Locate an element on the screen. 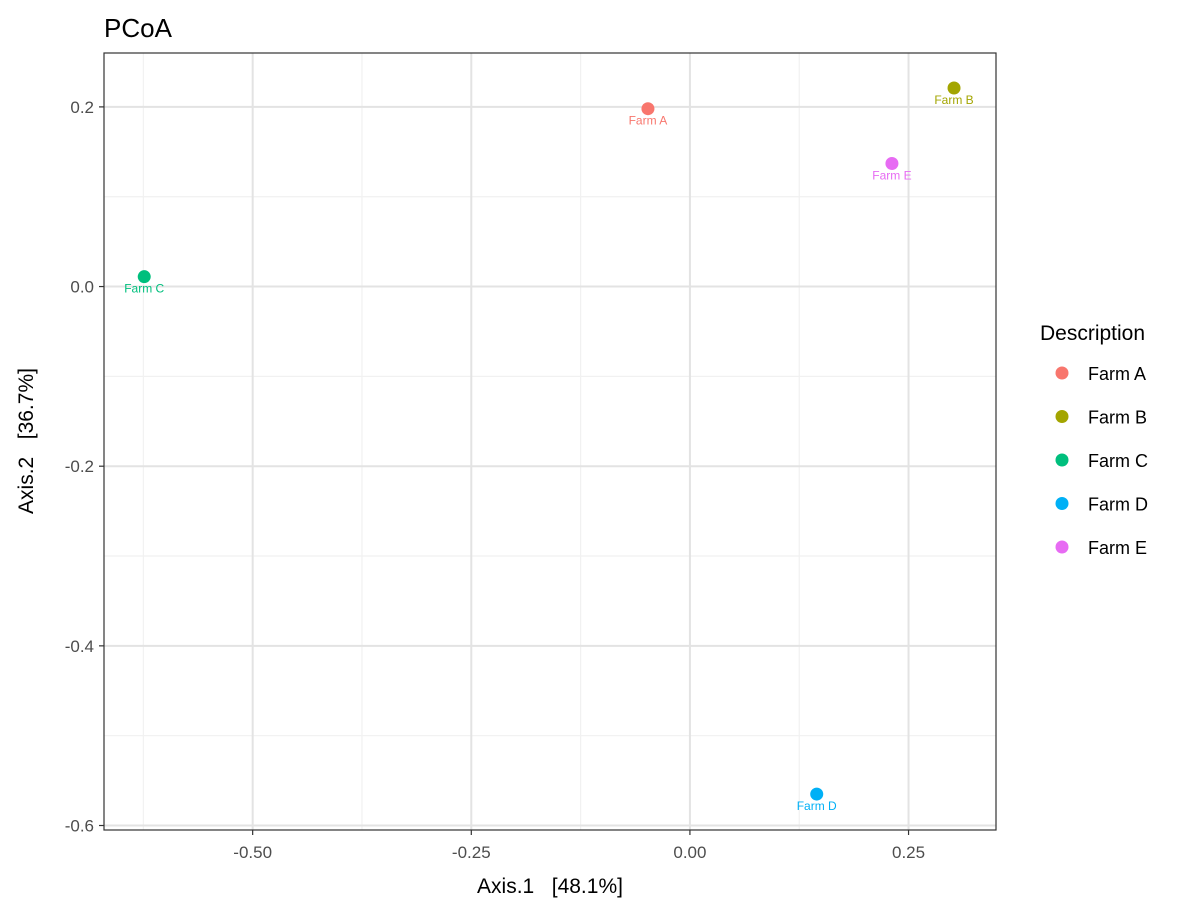  point-label: Farm A is located at coordinates (648, 121).